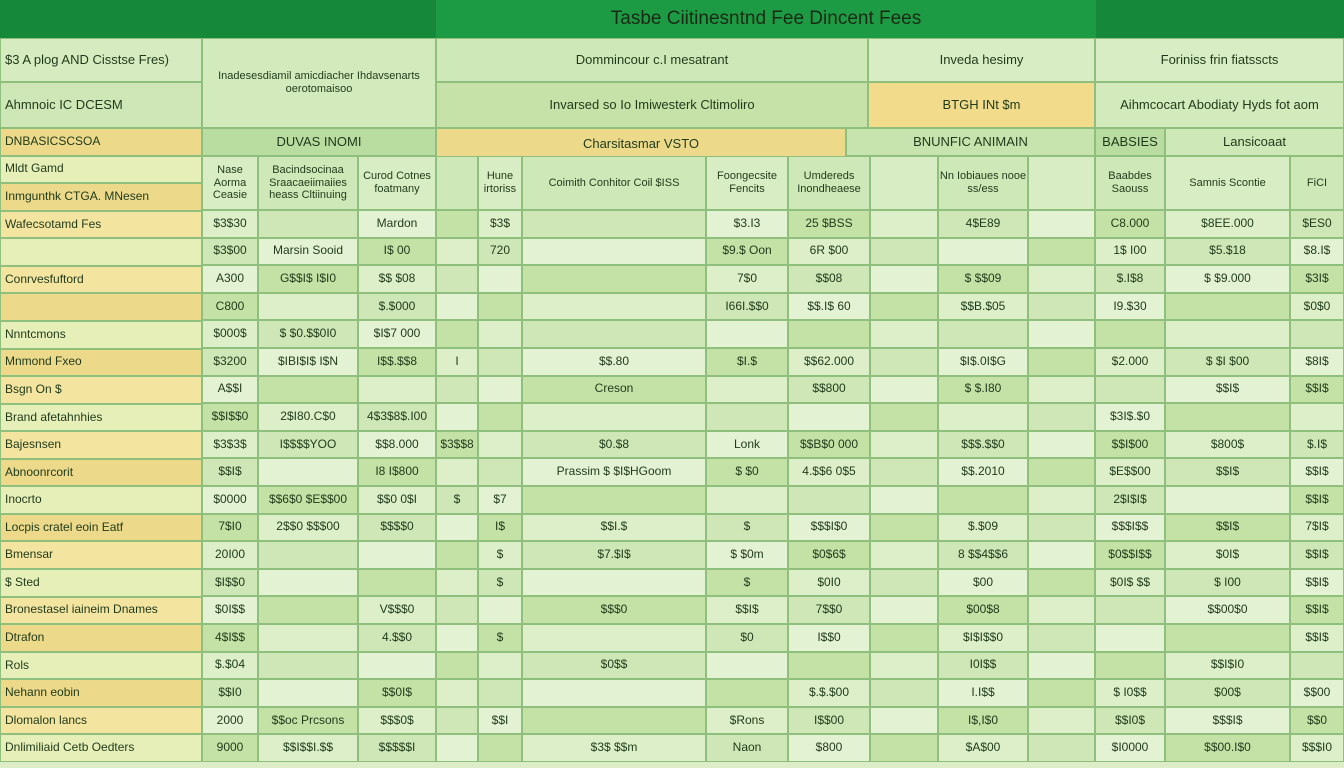 This screenshot has height=768, width=1344. I want to click on left-row: Bajesnsen, so click(101, 445).